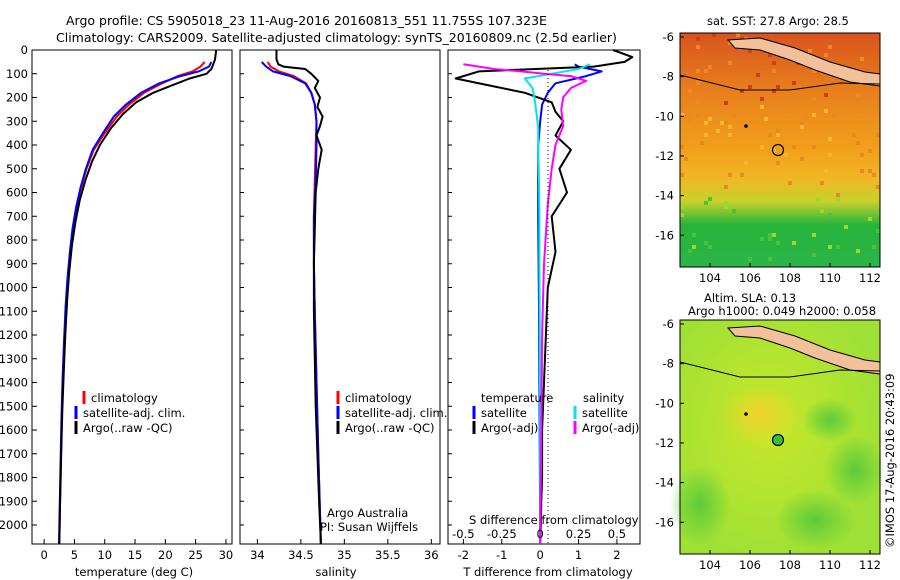 The image size is (900, 580). I want to click on ytick-label: 900, so click(17, 264).